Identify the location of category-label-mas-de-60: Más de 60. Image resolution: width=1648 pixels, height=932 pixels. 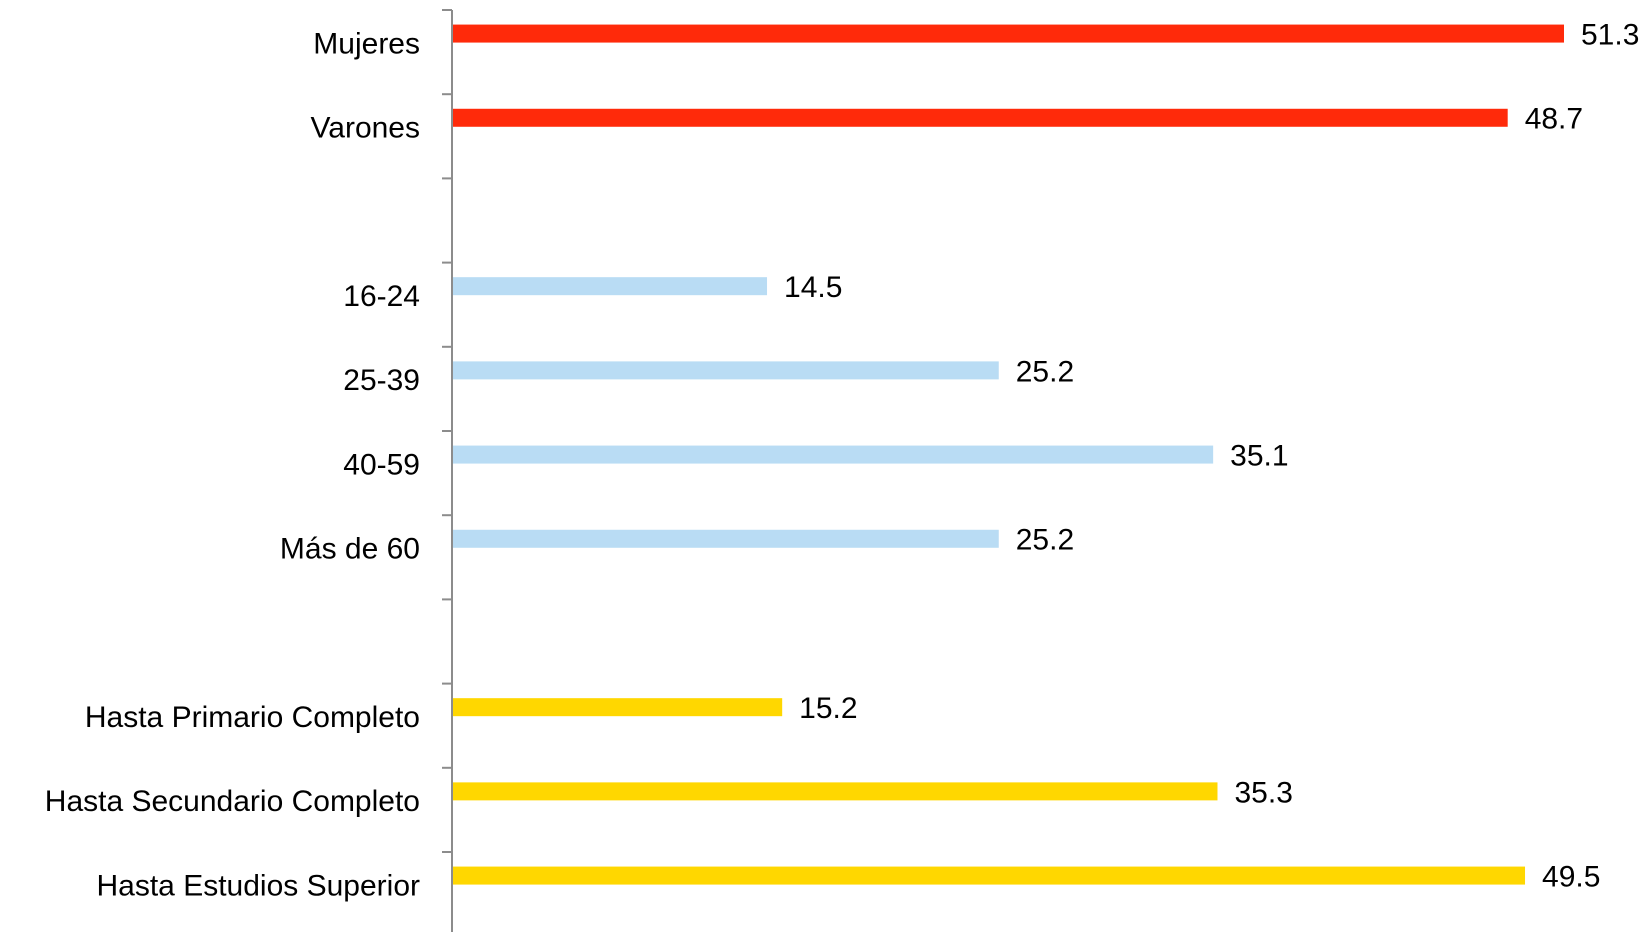
(350, 548).